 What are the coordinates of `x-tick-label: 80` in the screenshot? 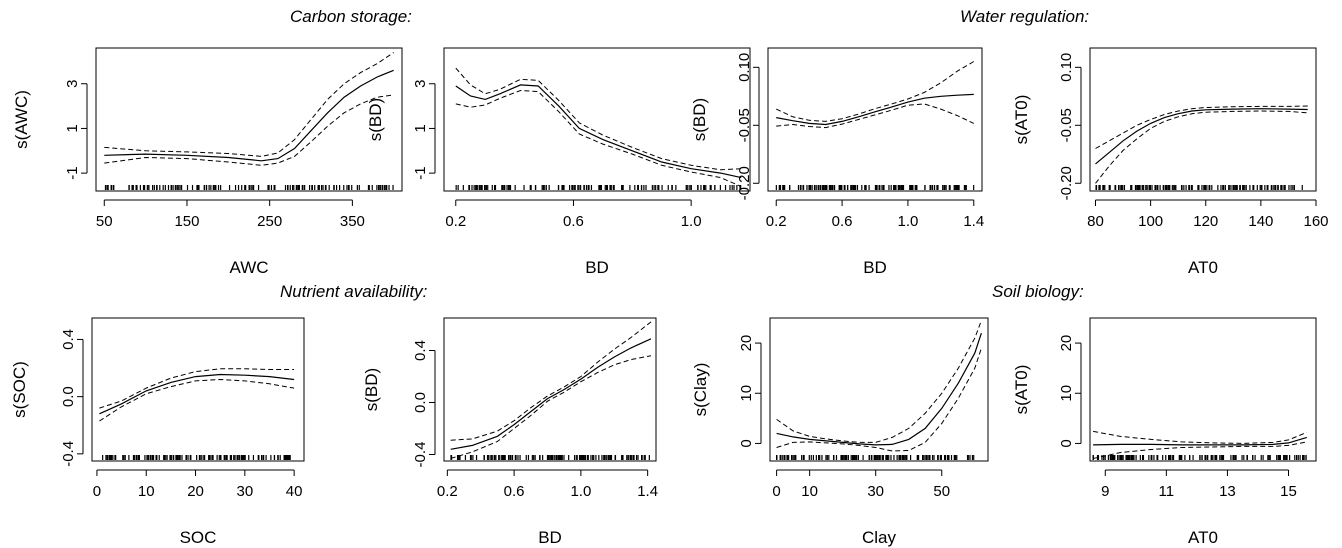 It's located at (1095, 221).